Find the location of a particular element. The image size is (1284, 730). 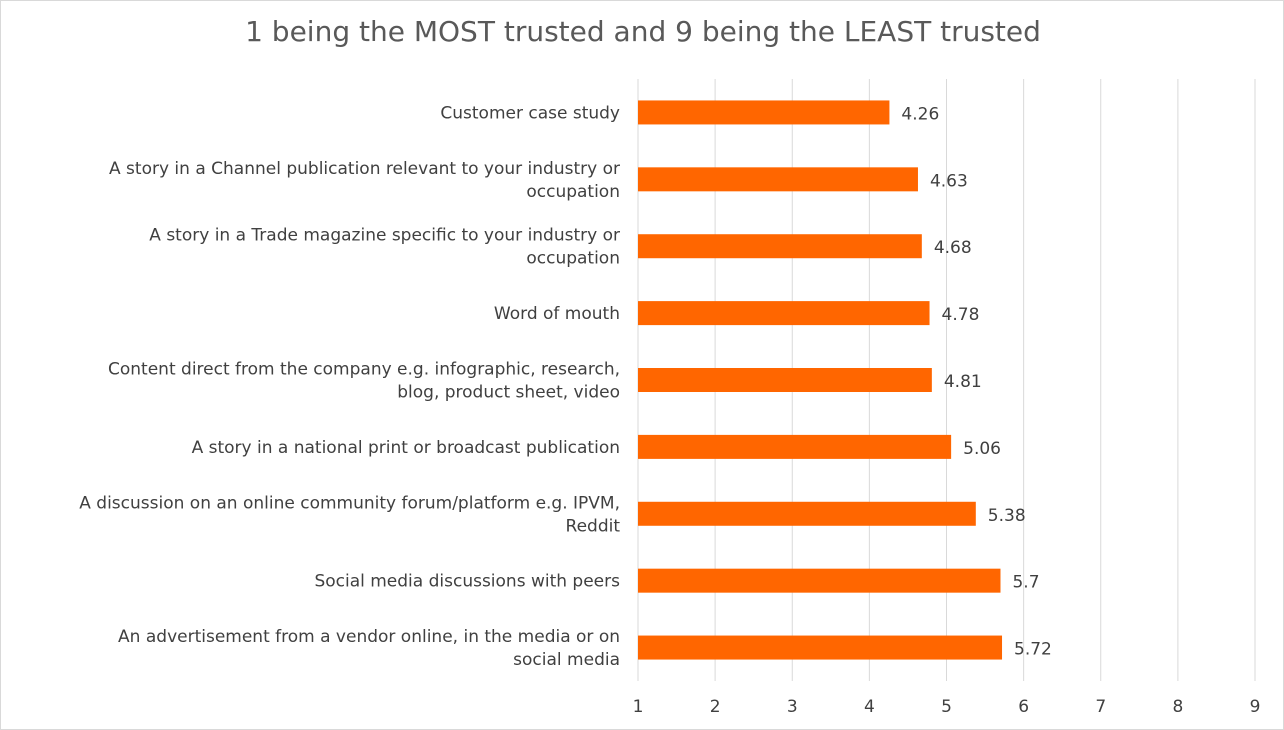

data-label: 5.72 is located at coordinates (1033, 650).